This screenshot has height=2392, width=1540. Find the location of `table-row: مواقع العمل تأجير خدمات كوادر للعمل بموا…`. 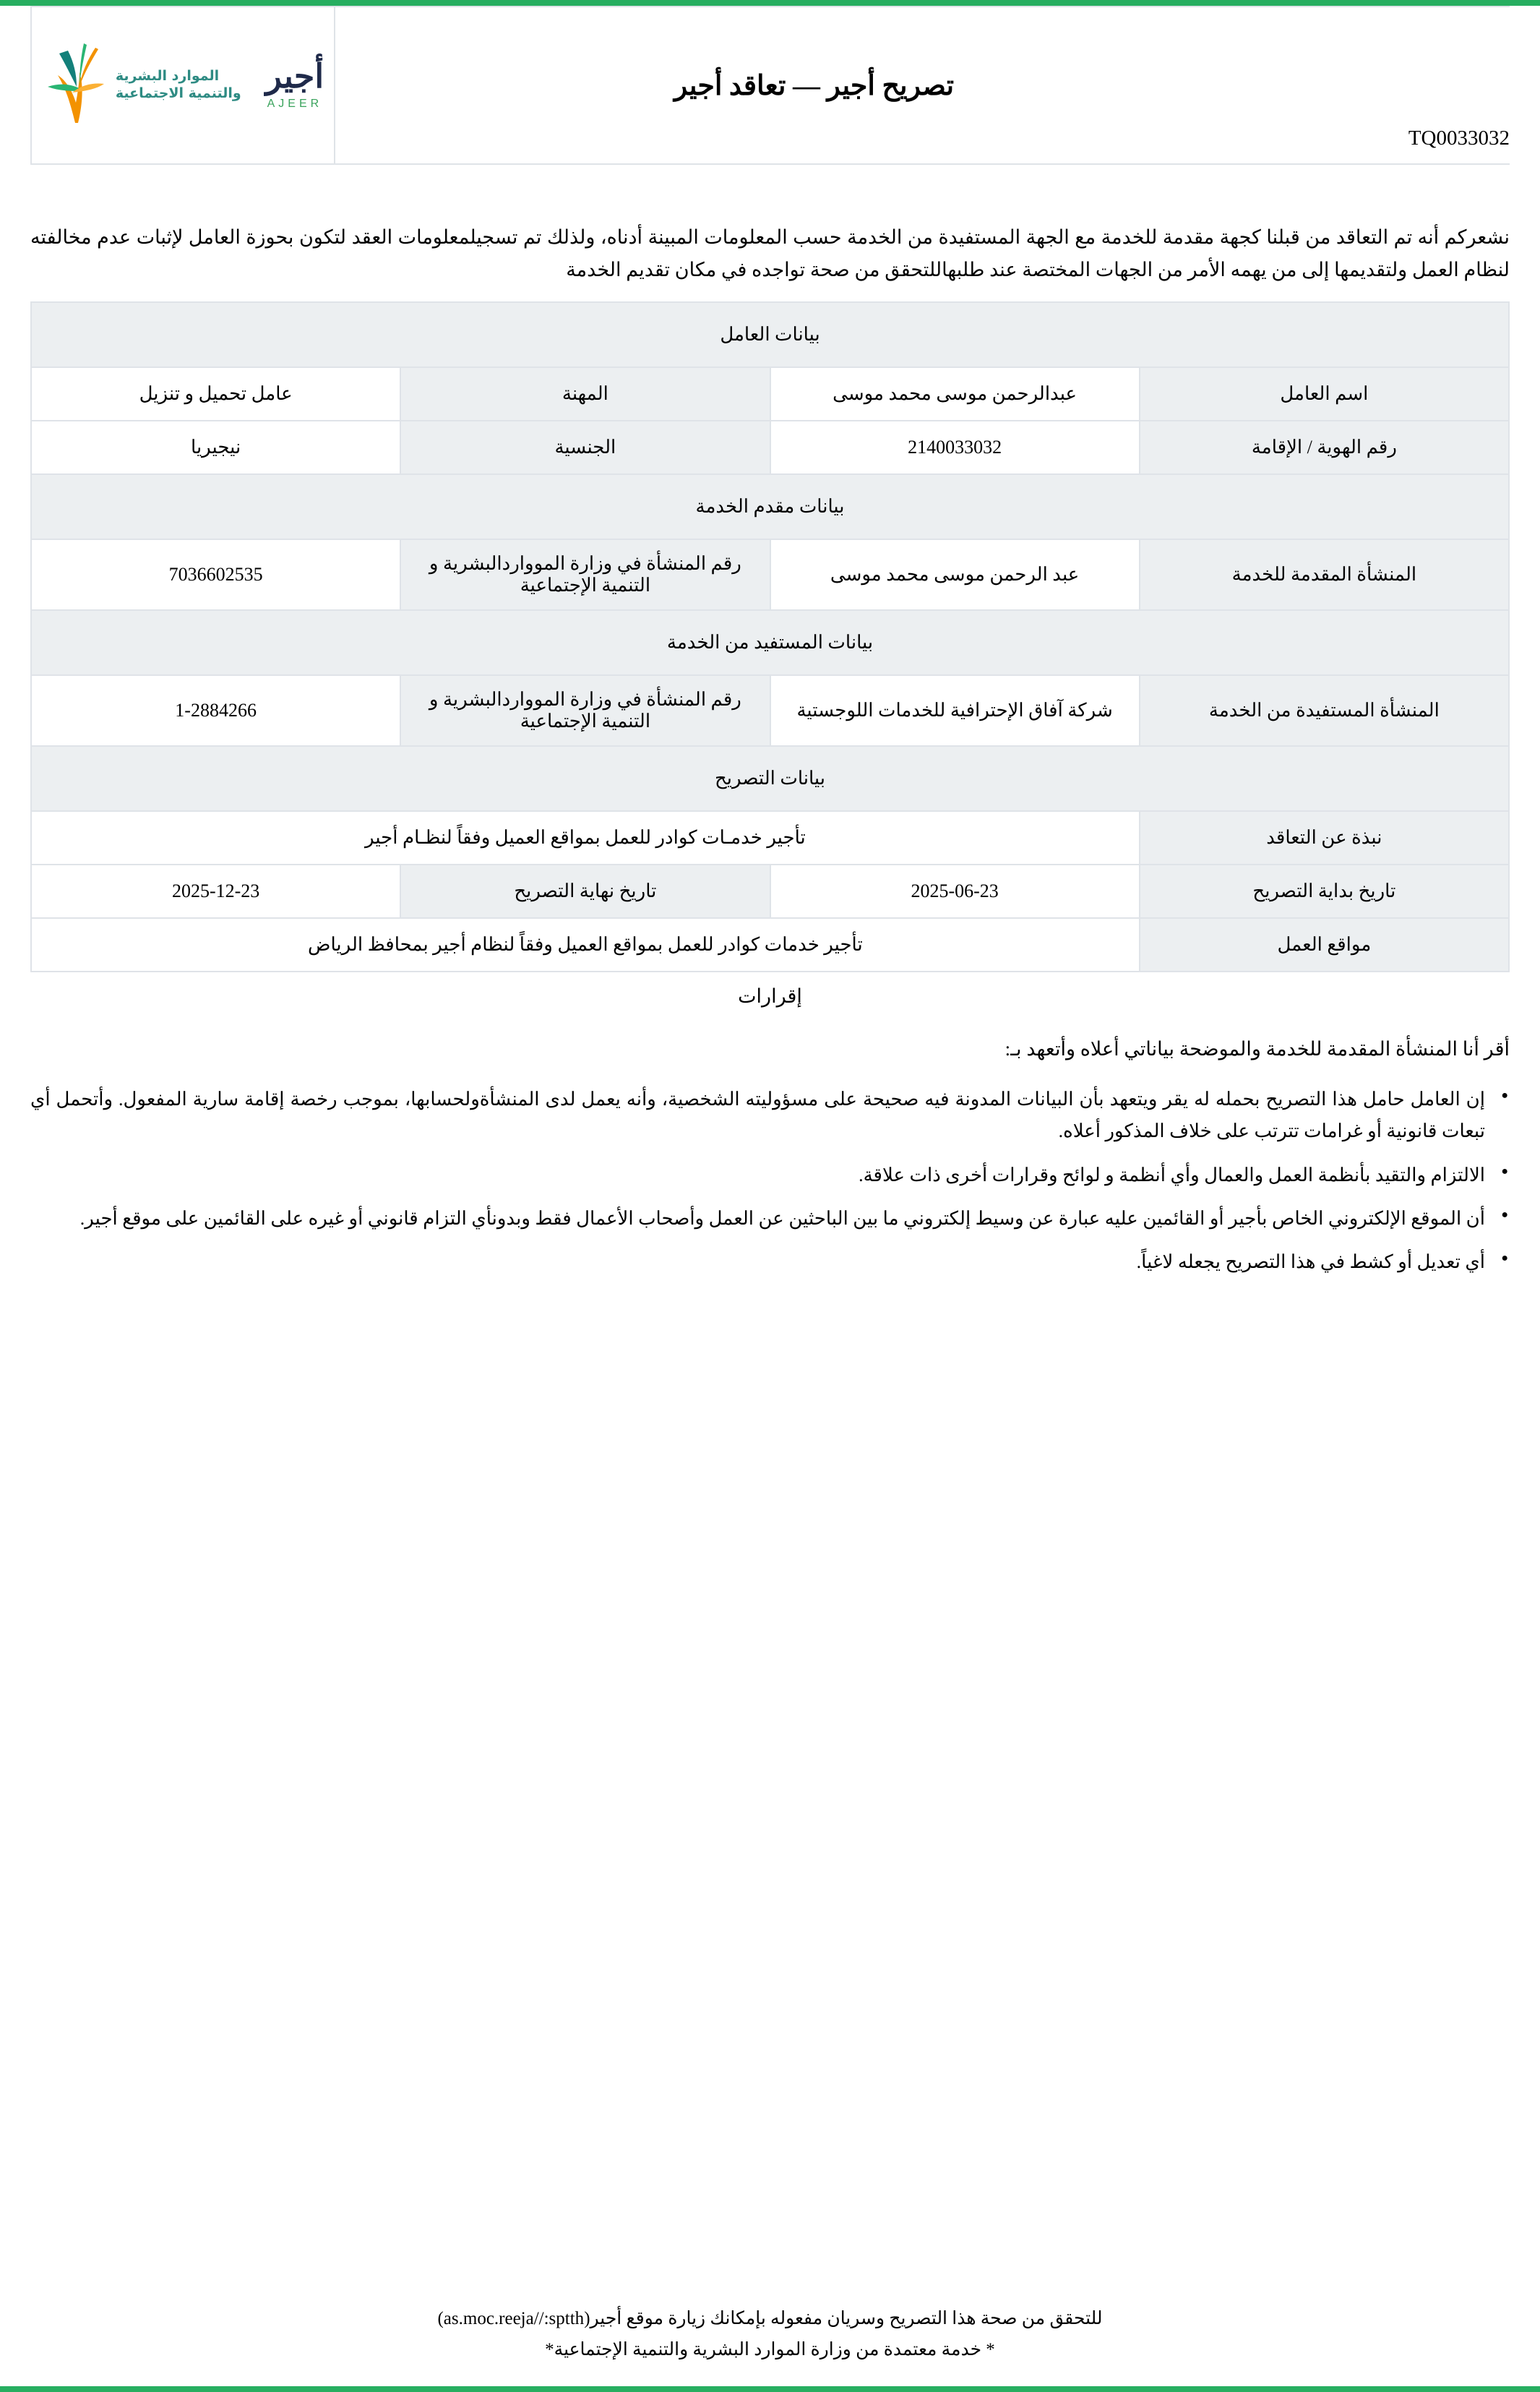

table-row: مواقع العمل تأجير خدمات كوادر للعمل بموا… is located at coordinates (770, 945).